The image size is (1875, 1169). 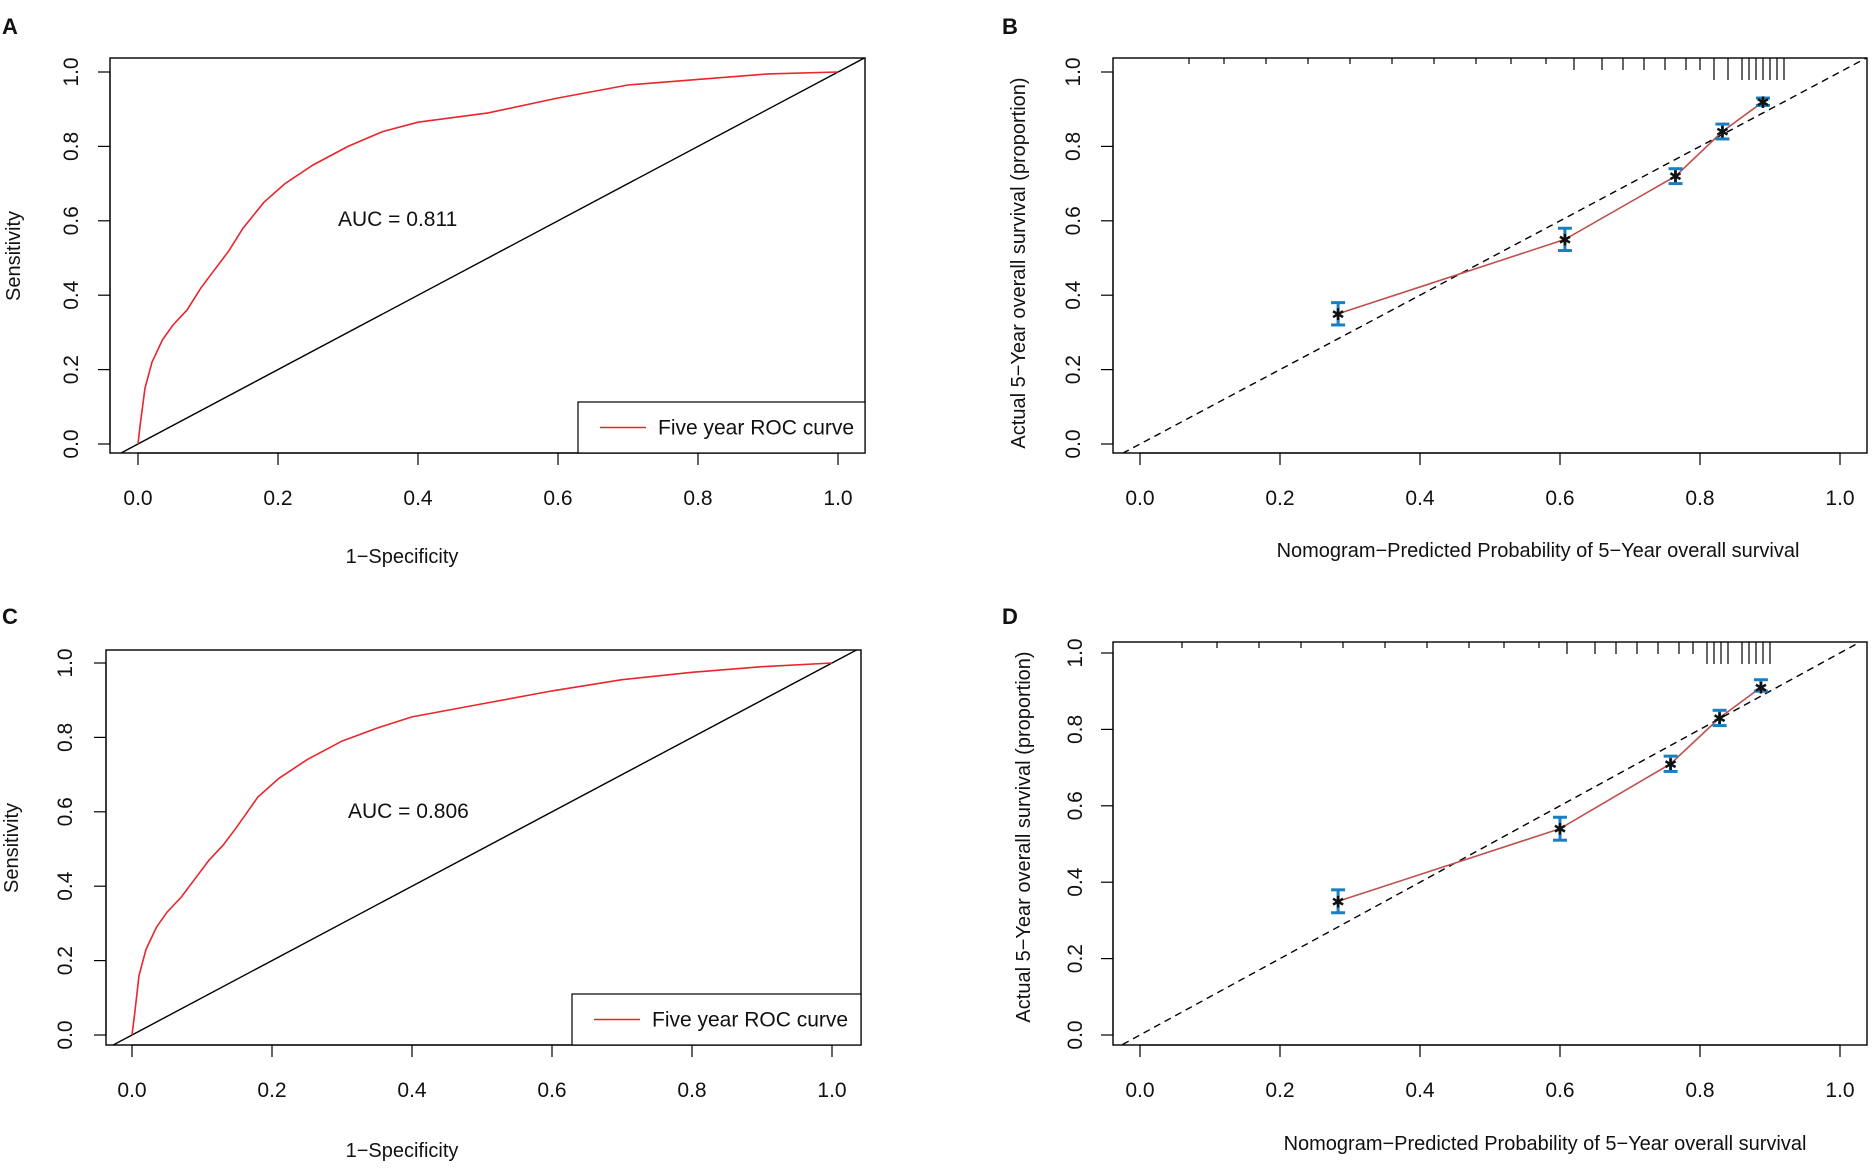 I want to click on panel-label: A, so click(x=10, y=26).